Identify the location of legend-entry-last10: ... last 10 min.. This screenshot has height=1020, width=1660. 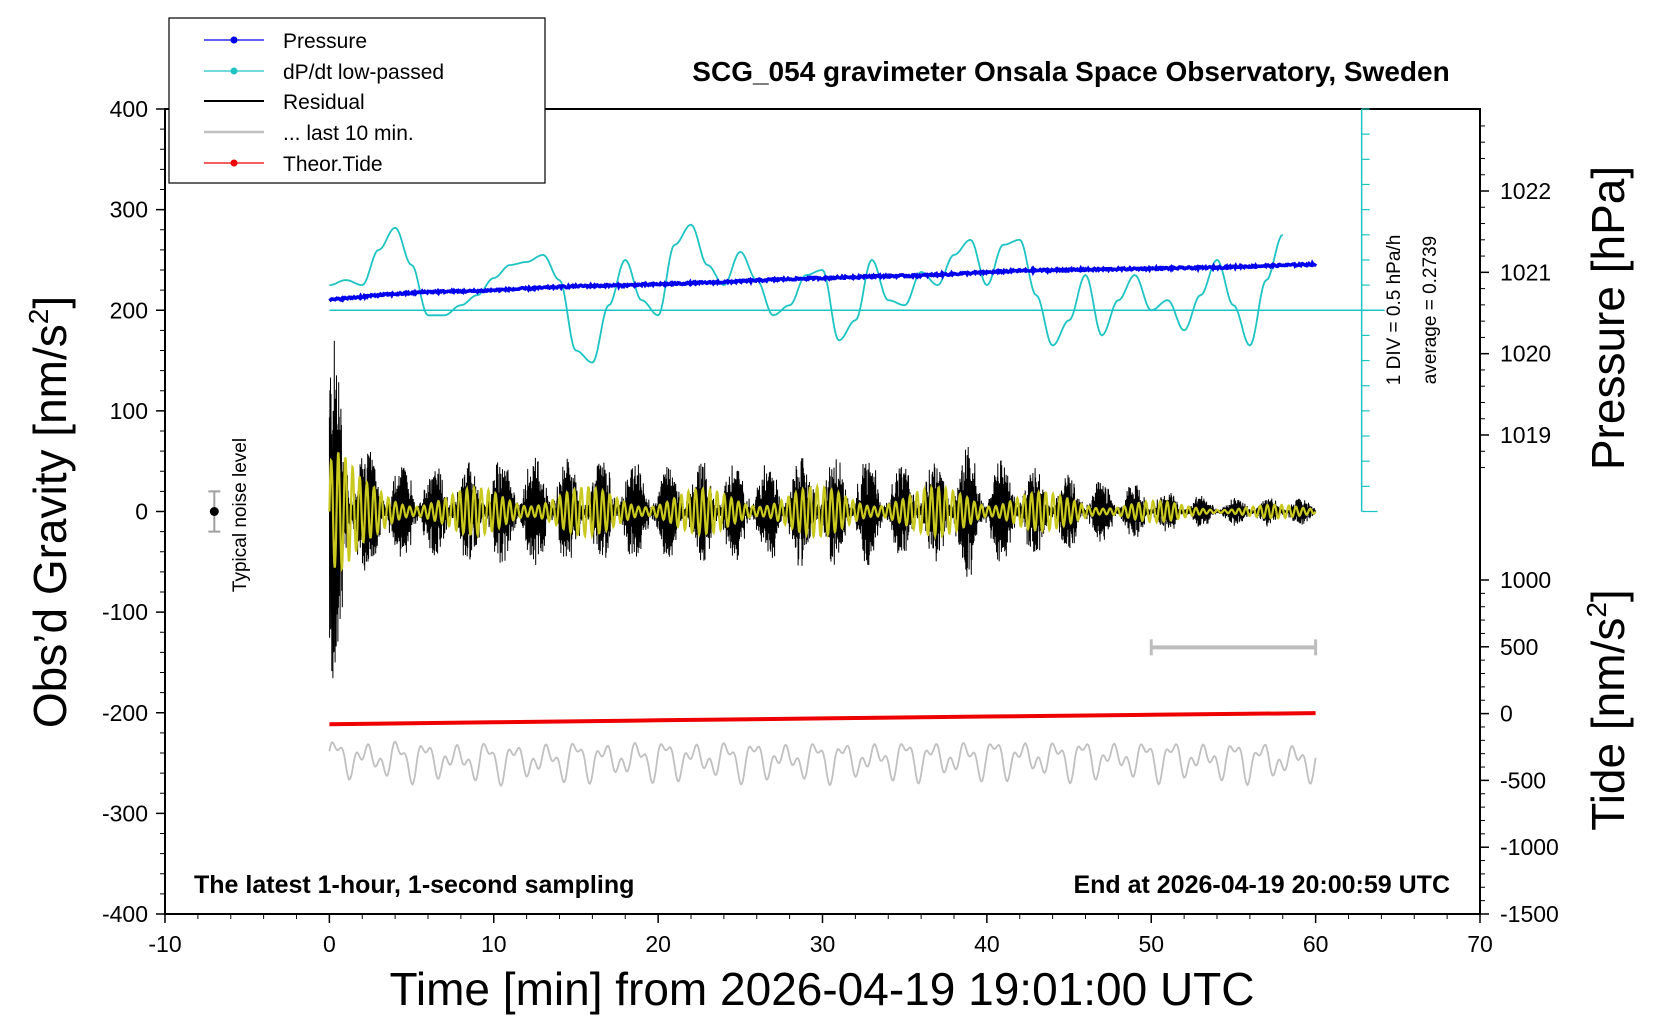
(309, 133).